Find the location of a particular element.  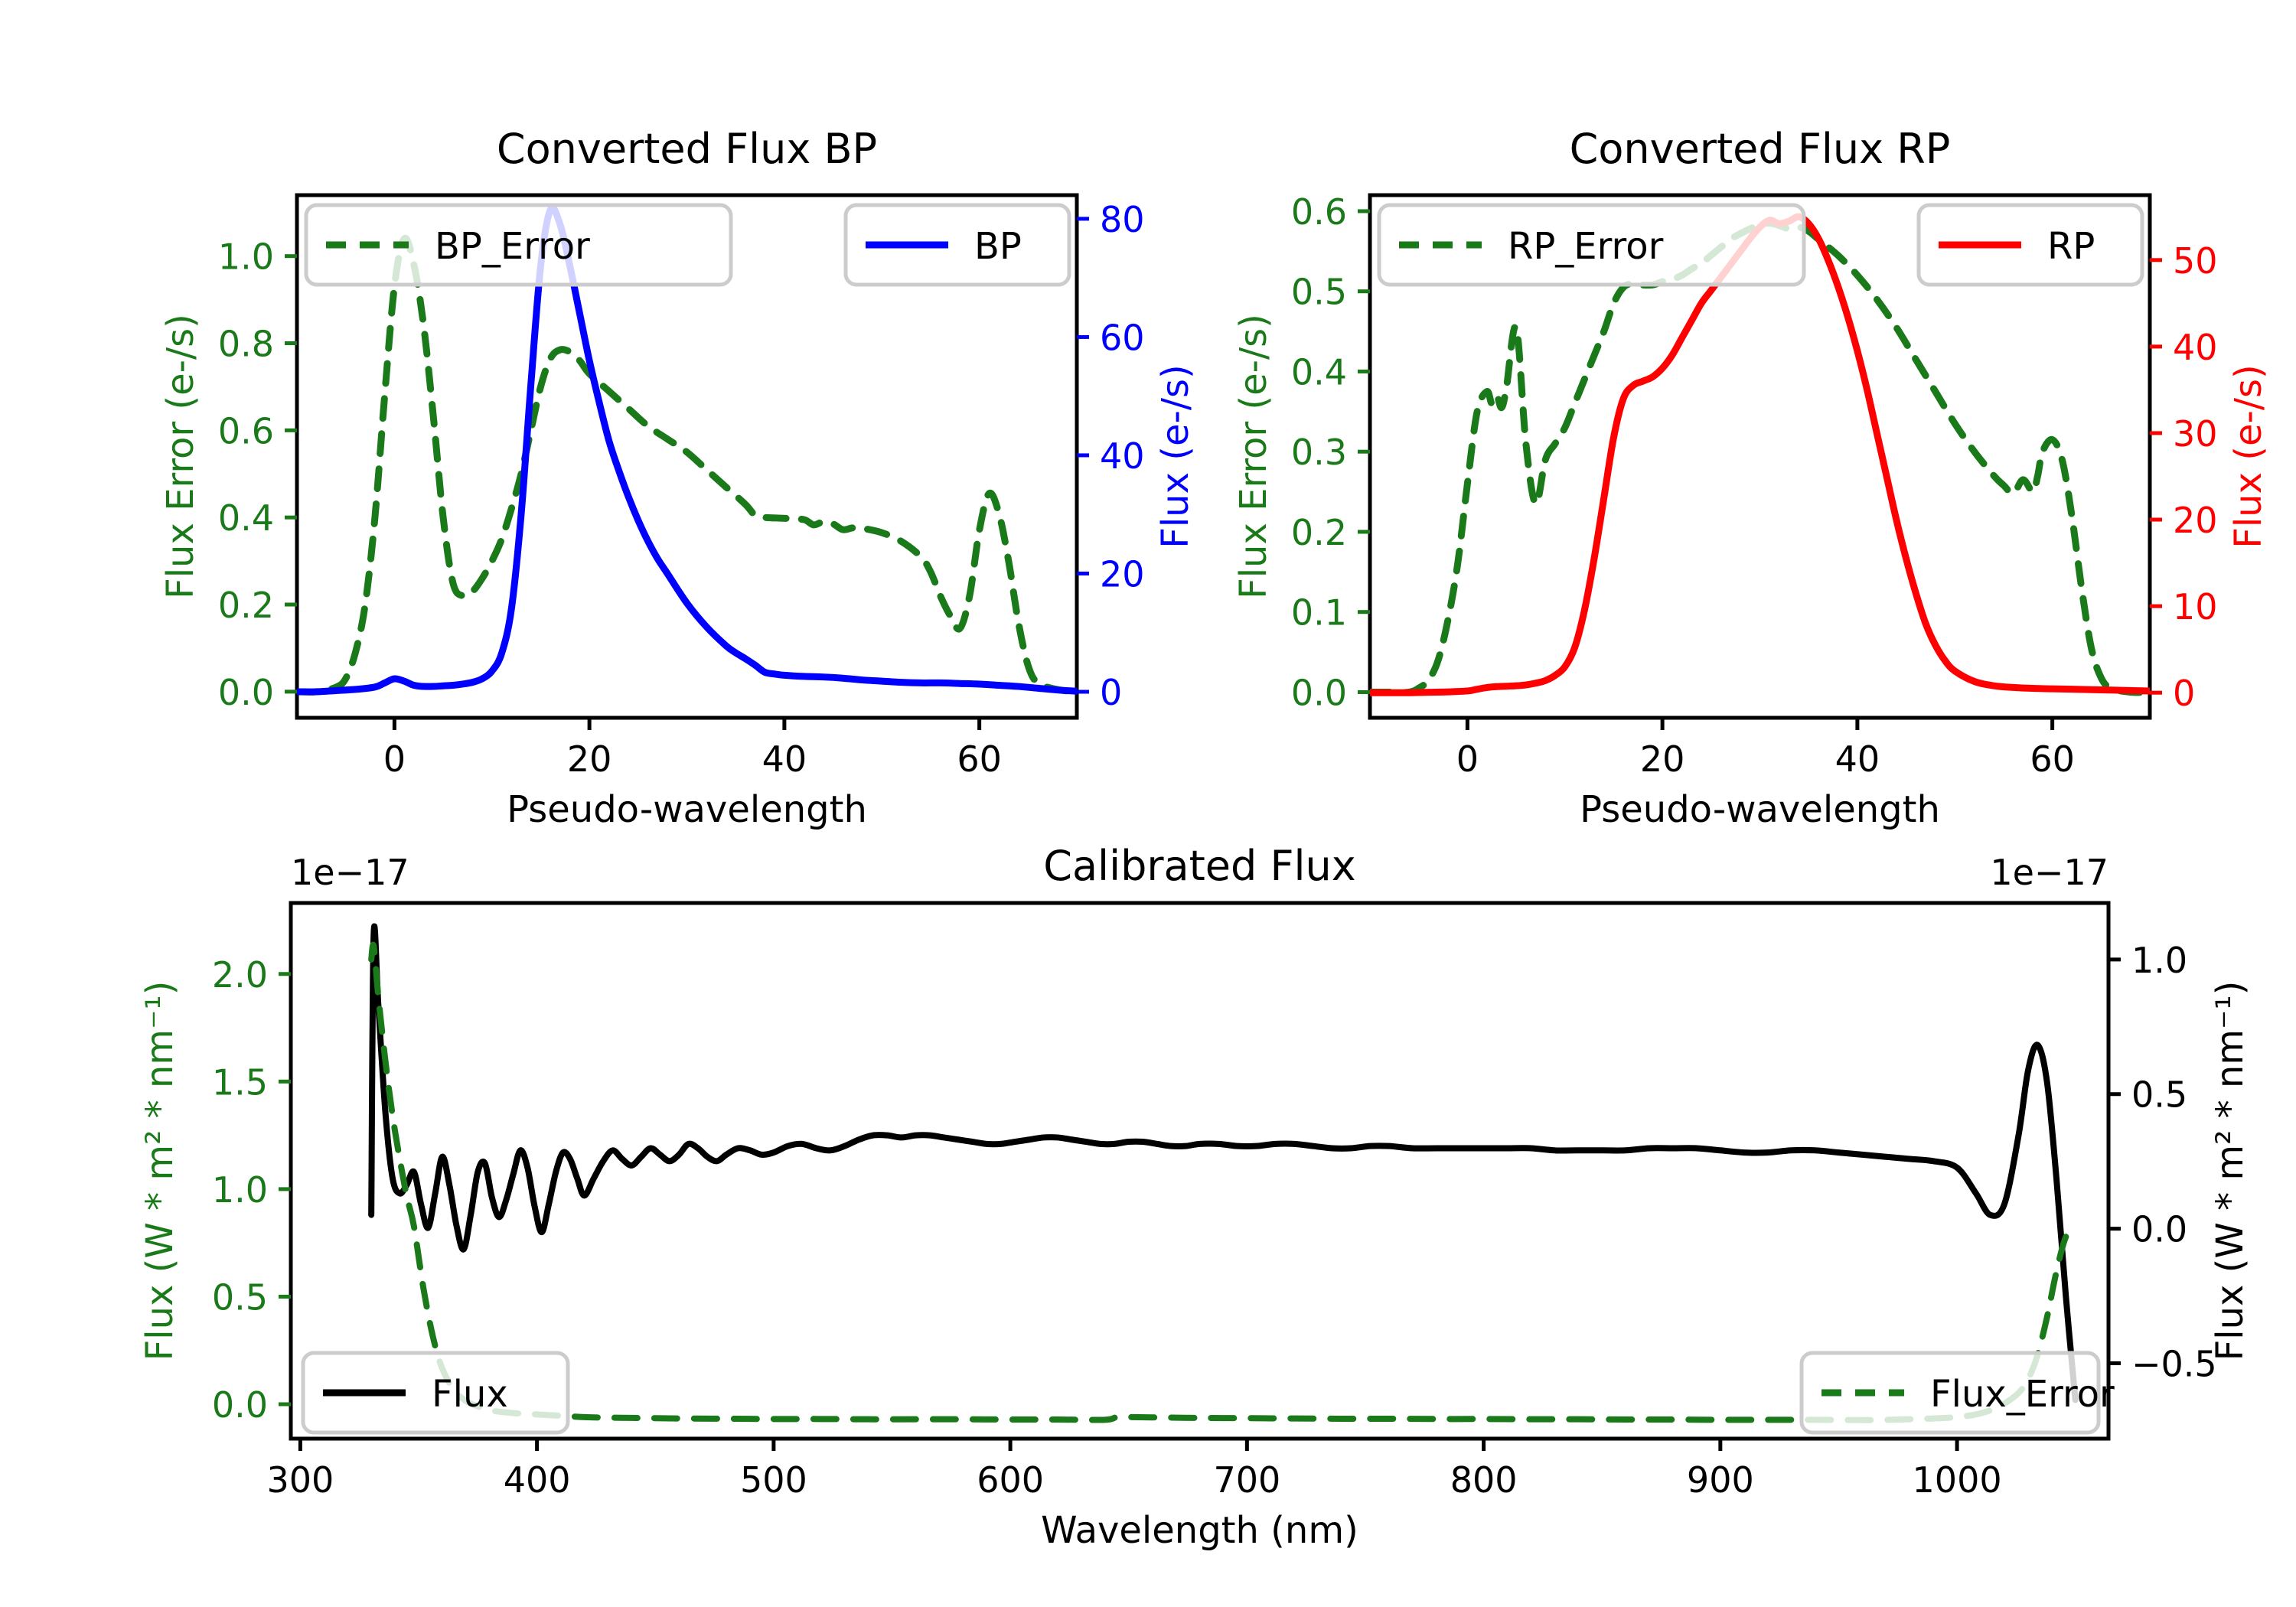

series-bp is located at coordinates (687, 450).